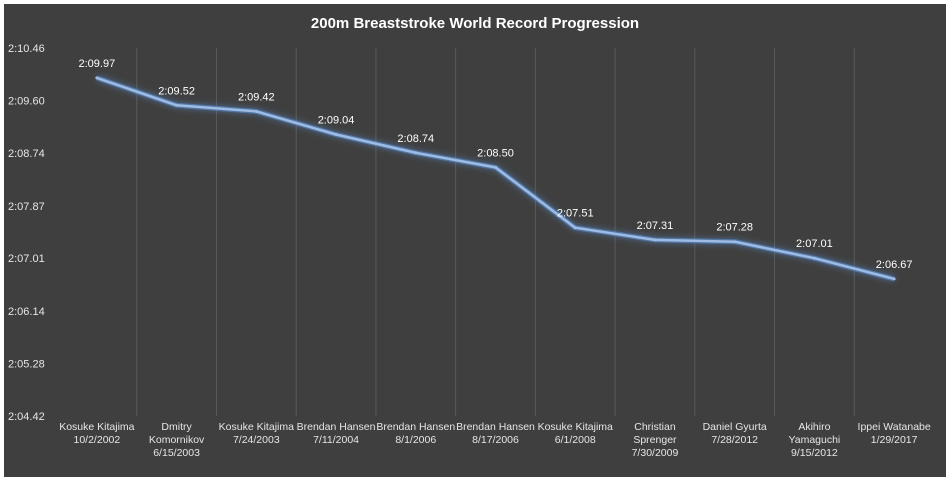 This screenshot has width=950, height=482. I want to click on x-tick-label: Ippei Watanabe 1/29/2017, so click(894, 433).